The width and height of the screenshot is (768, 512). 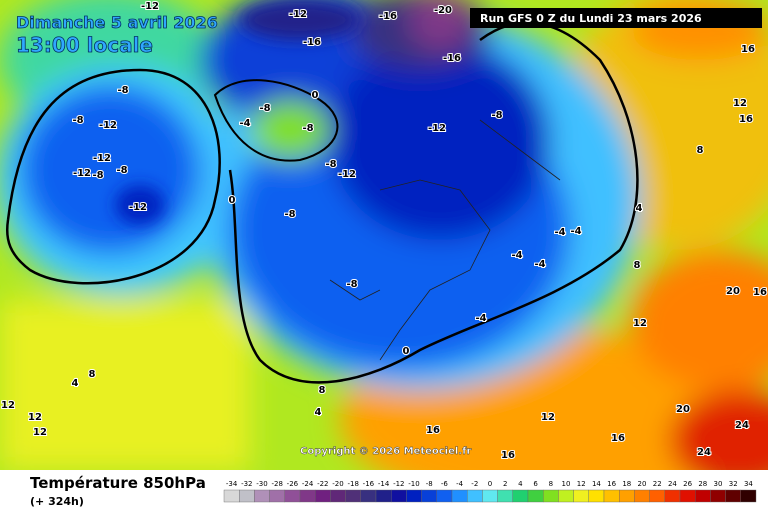 I want to click on colorbar-tick-label: -12, so click(x=398, y=484).